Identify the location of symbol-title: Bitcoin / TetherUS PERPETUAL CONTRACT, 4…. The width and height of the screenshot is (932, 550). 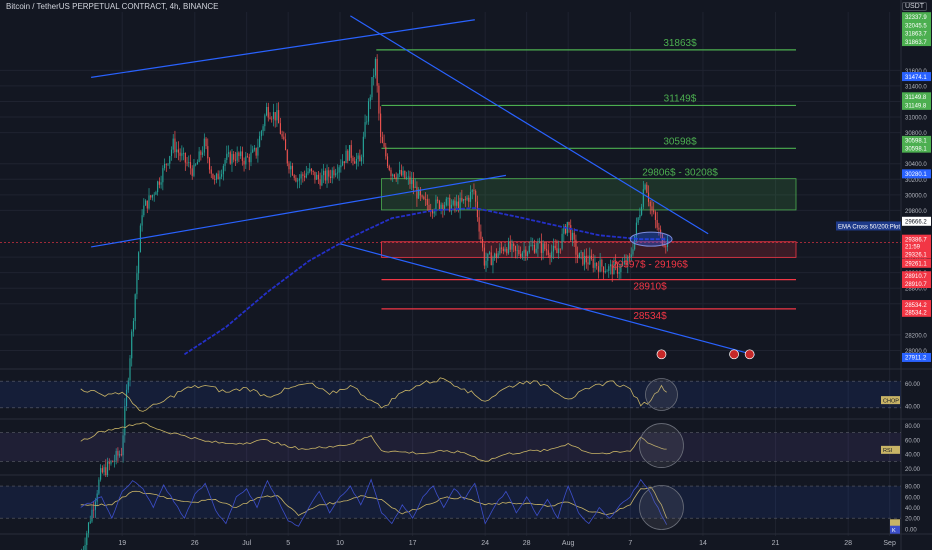
(112, 6).